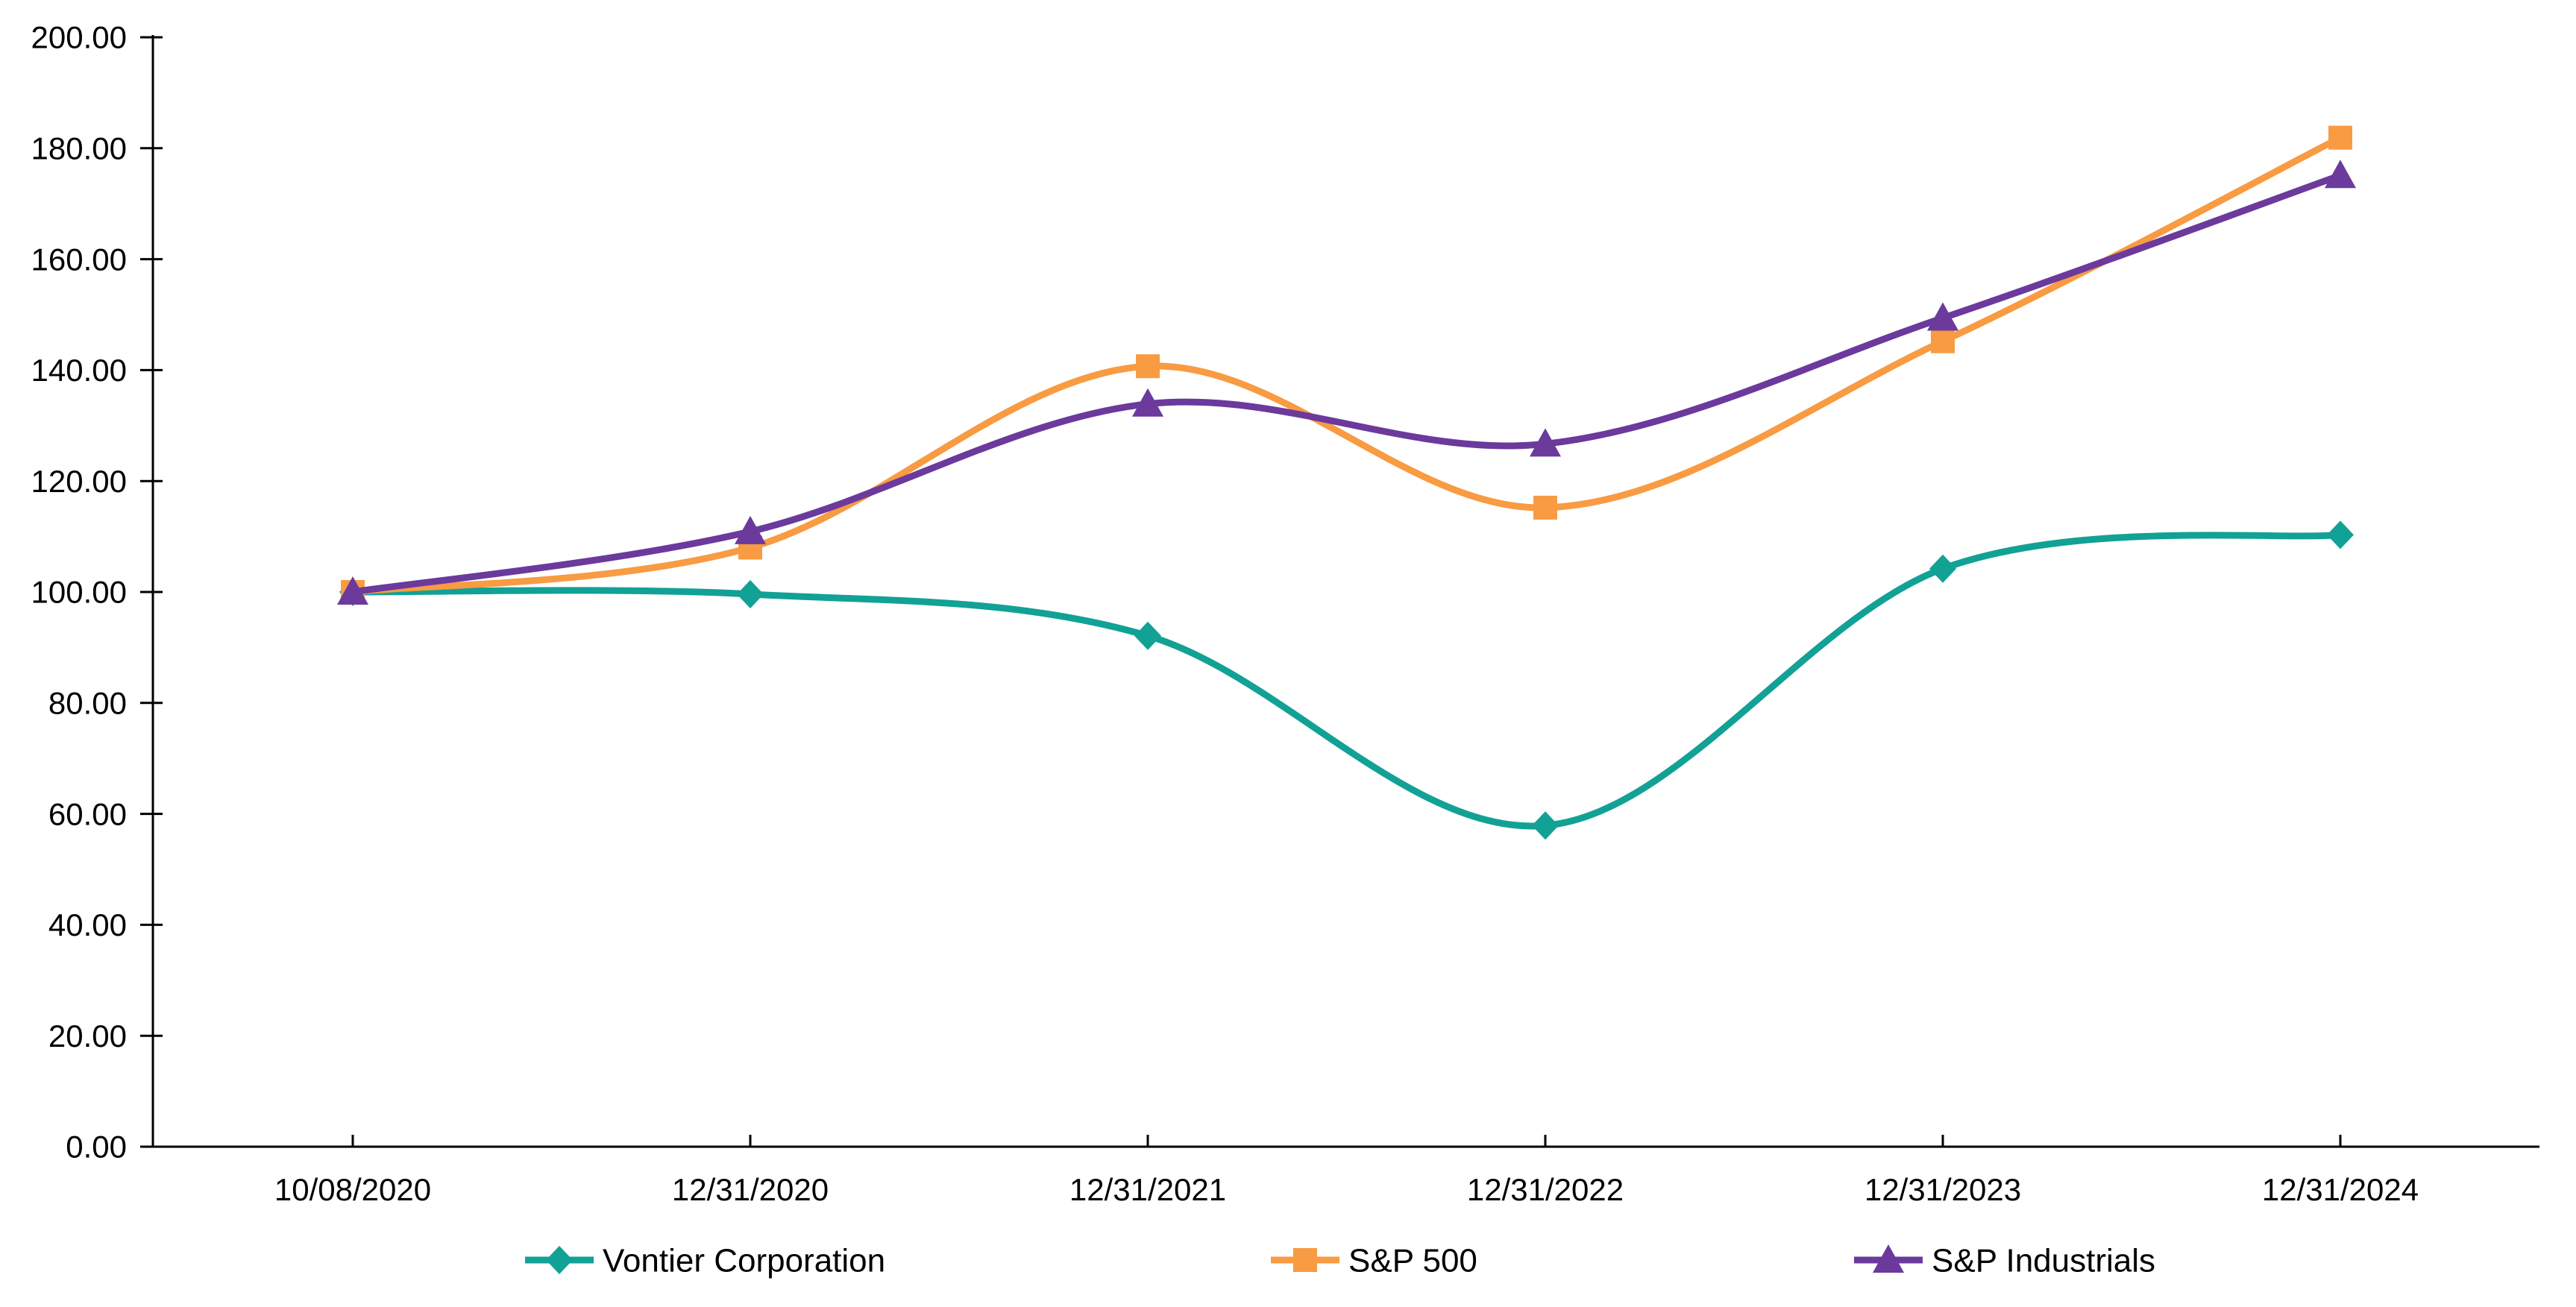 This screenshot has width=2576, height=1307. I want to click on legend-triangle-marker, so click(1889, 1258).